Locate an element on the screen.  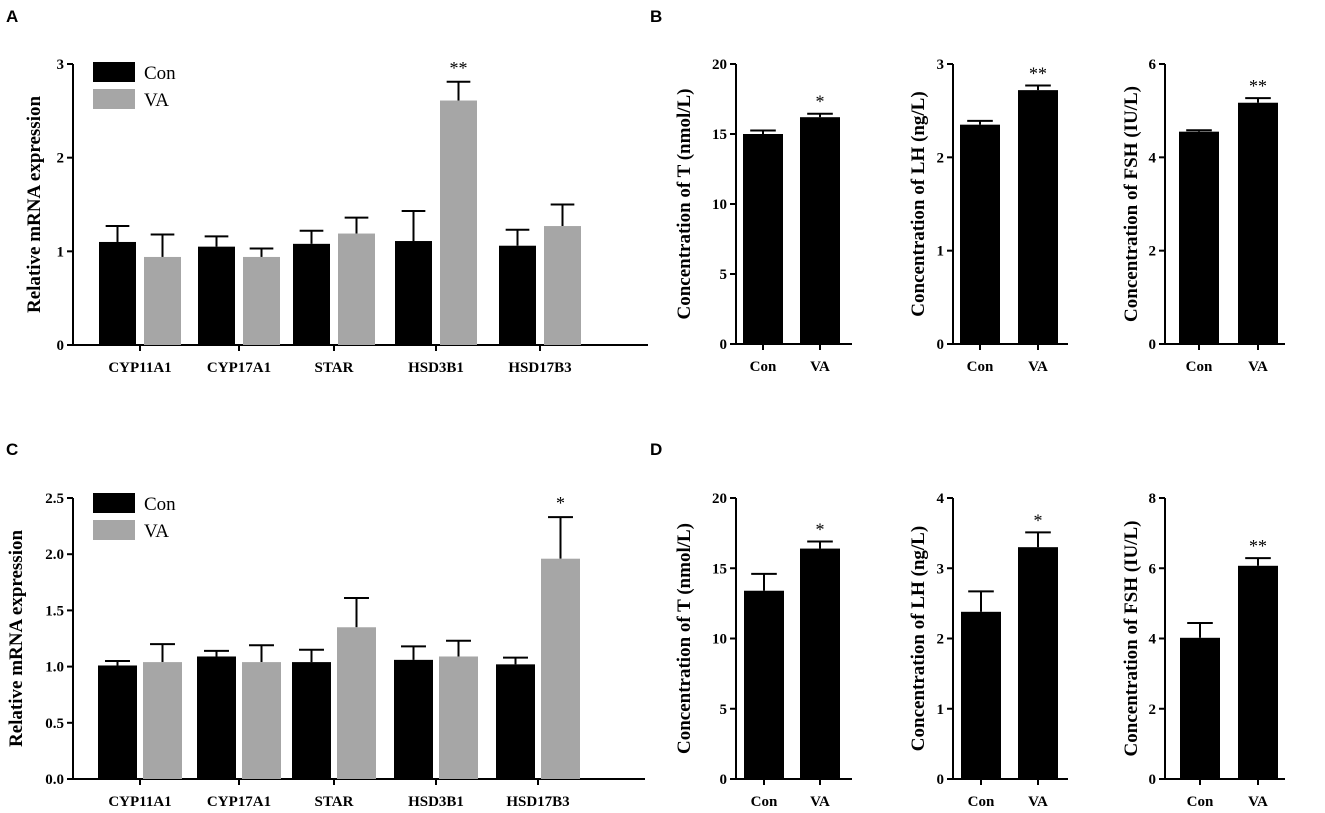
chart5-significance-label: * is located at coordinates (820, 530).